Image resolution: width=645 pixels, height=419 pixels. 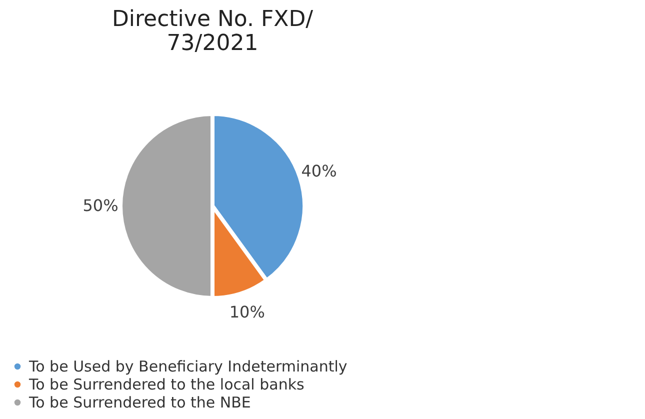 What do you see at coordinates (212, 43) in the screenshot?
I see `text: 73/2021` at bounding box center [212, 43].